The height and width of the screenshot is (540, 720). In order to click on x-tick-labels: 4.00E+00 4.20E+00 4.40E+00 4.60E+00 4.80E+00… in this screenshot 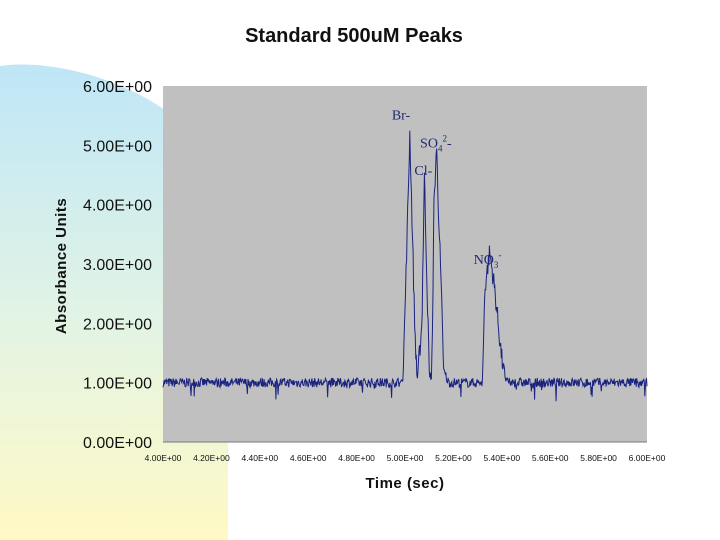, I will do `click(405, 458)`.